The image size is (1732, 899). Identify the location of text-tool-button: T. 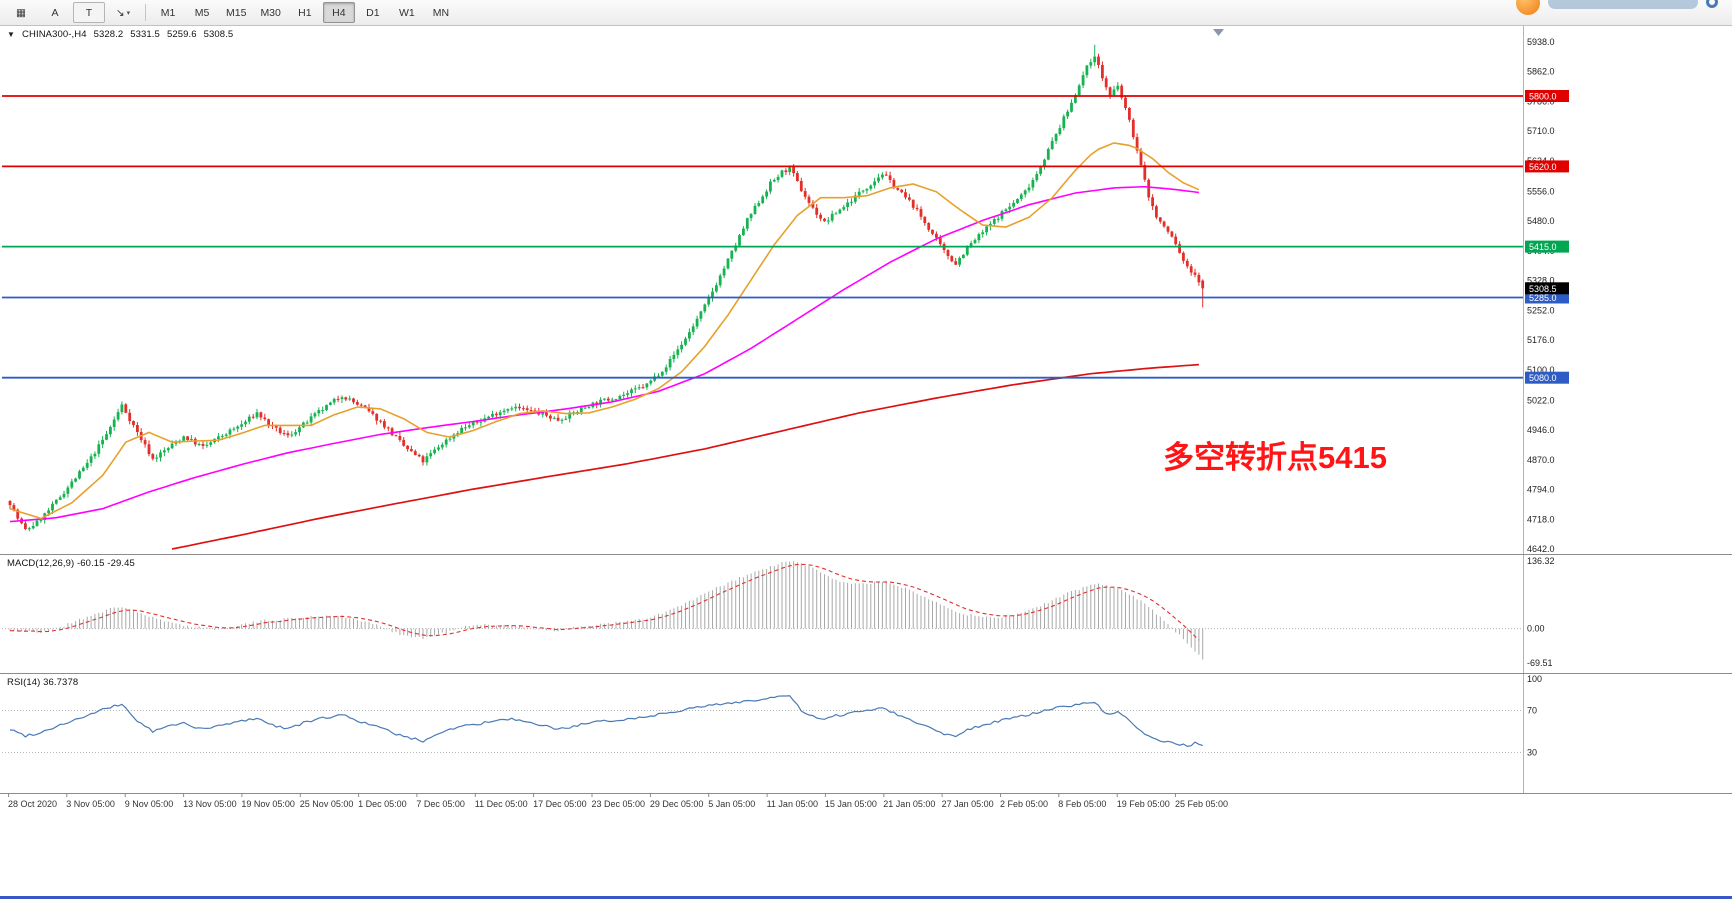
(89, 12).